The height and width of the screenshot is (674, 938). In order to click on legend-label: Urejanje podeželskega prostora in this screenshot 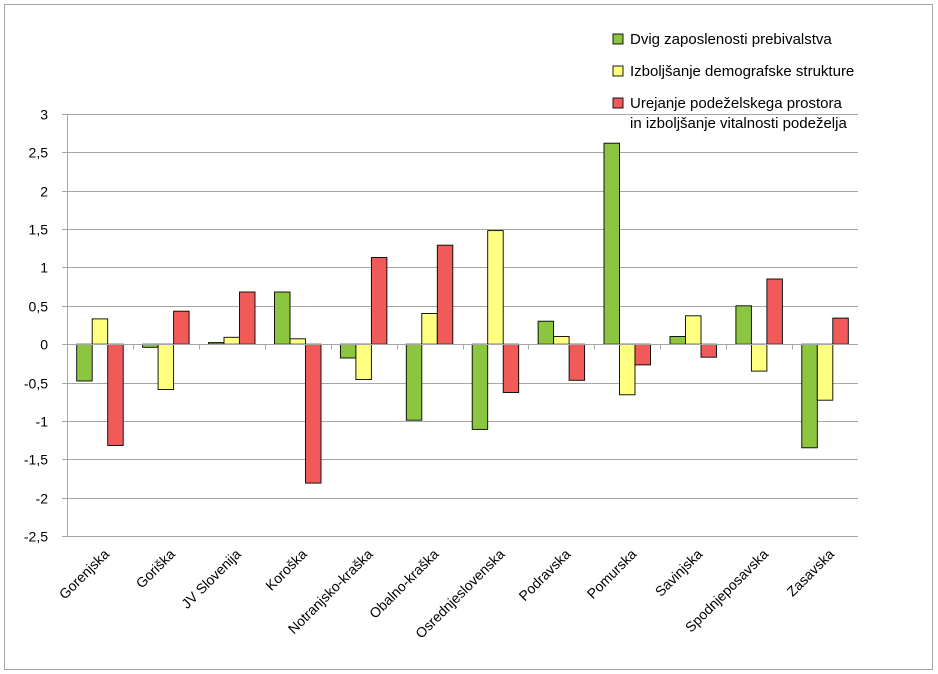, I will do `click(736, 103)`.